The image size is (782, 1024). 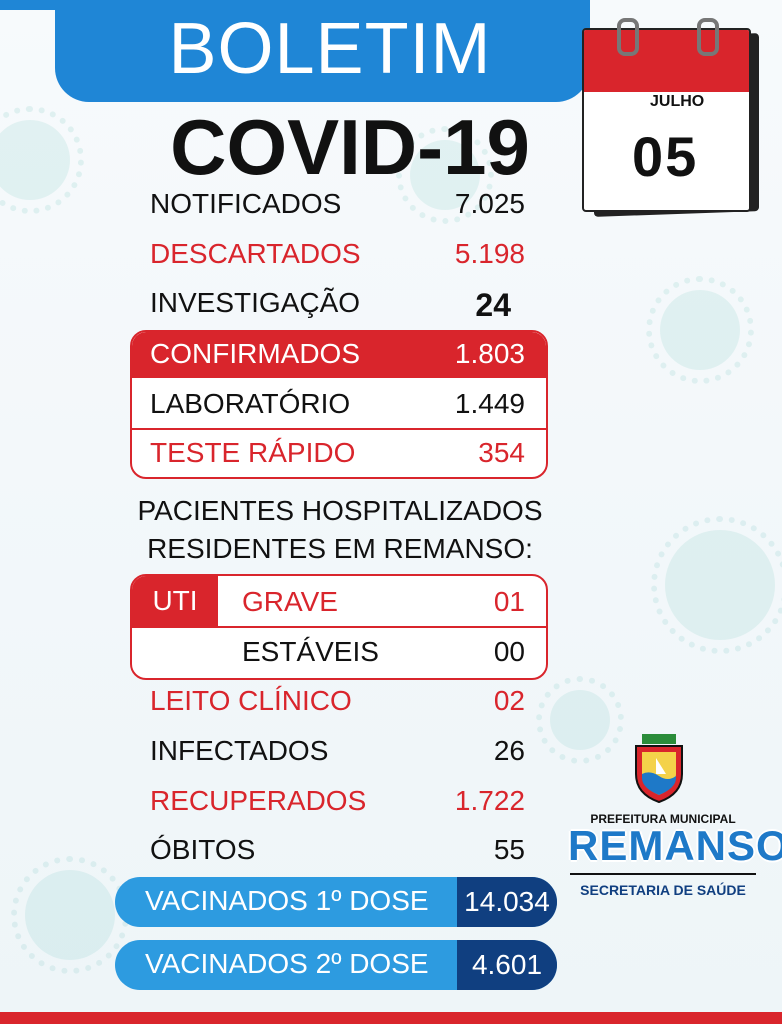 I want to click on logo-small-text: PREFEITURA MUNICIPAL, so click(x=663, y=819).